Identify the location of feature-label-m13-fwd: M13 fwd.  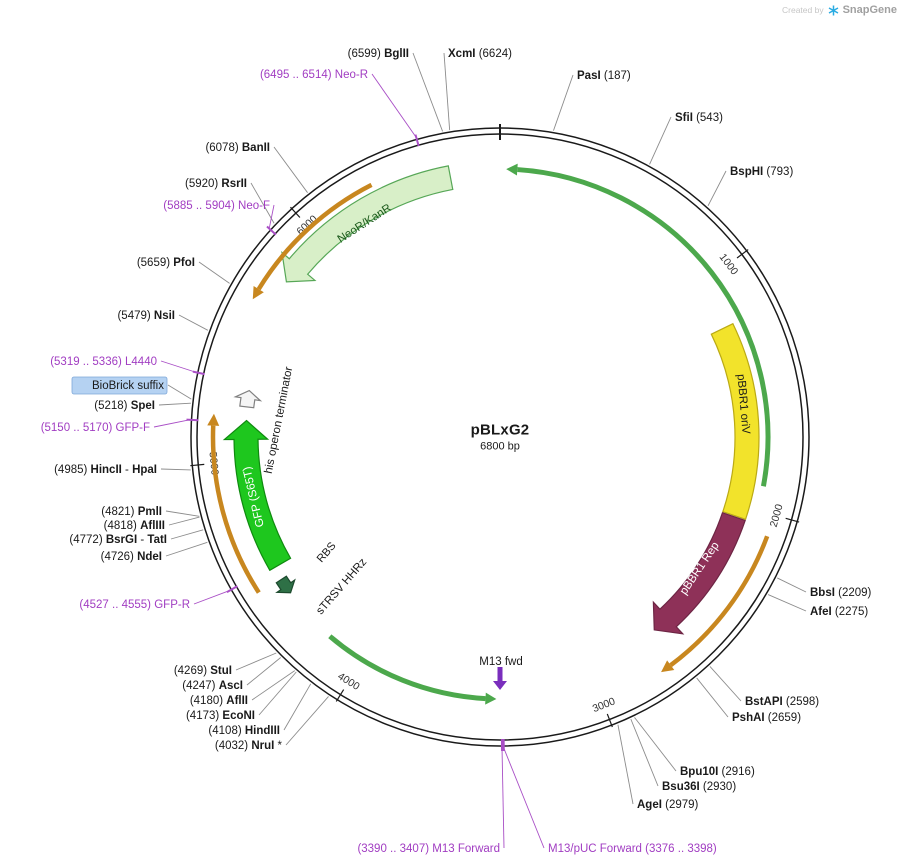
(500, 662).